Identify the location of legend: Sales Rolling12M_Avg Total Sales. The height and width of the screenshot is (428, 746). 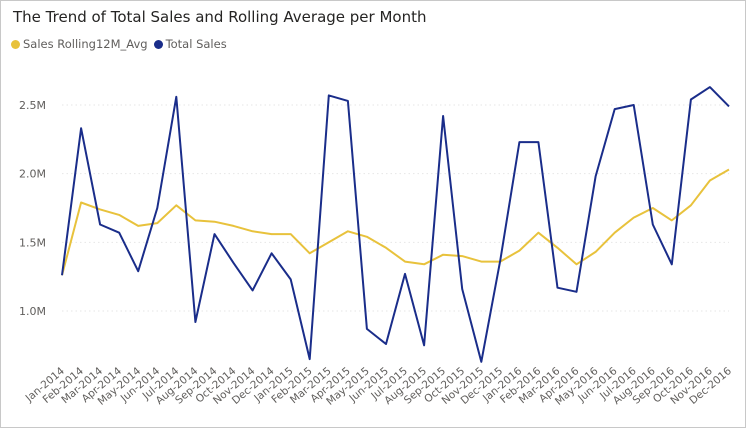
(122, 44).